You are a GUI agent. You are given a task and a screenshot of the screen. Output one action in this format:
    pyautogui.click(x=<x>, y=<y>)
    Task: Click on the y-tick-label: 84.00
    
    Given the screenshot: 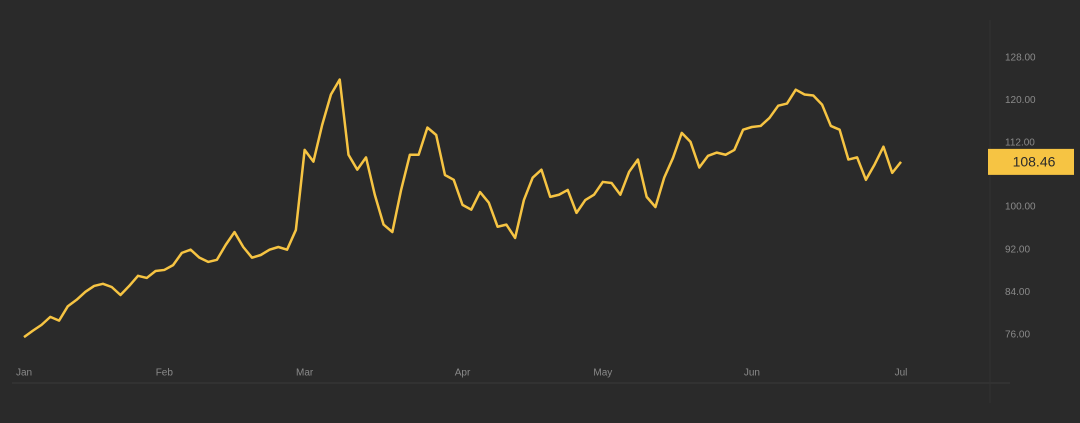 What is the action you would take?
    pyautogui.click(x=1017, y=292)
    